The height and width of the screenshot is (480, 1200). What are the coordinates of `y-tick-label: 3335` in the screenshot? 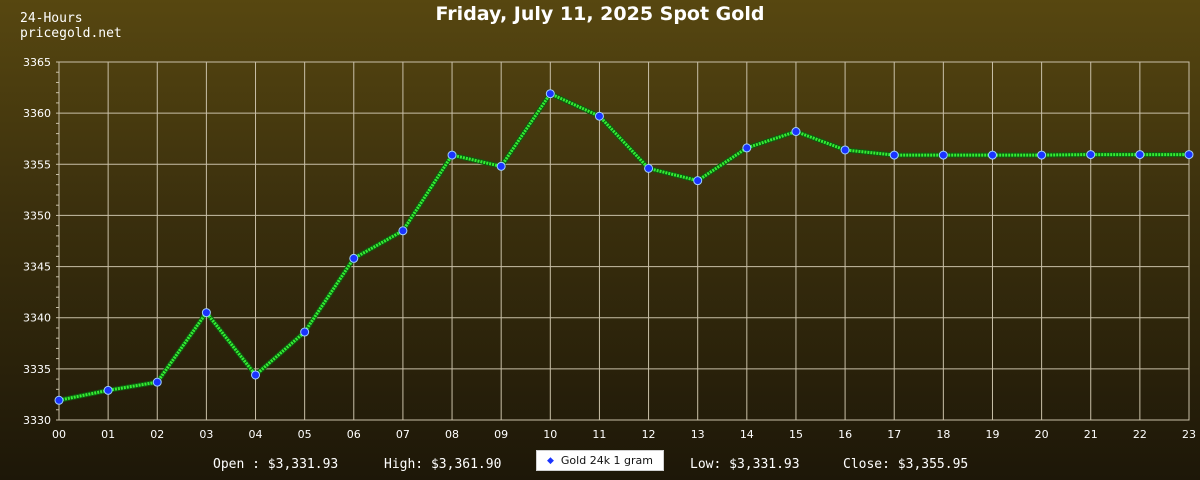 It's located at (37, 369).